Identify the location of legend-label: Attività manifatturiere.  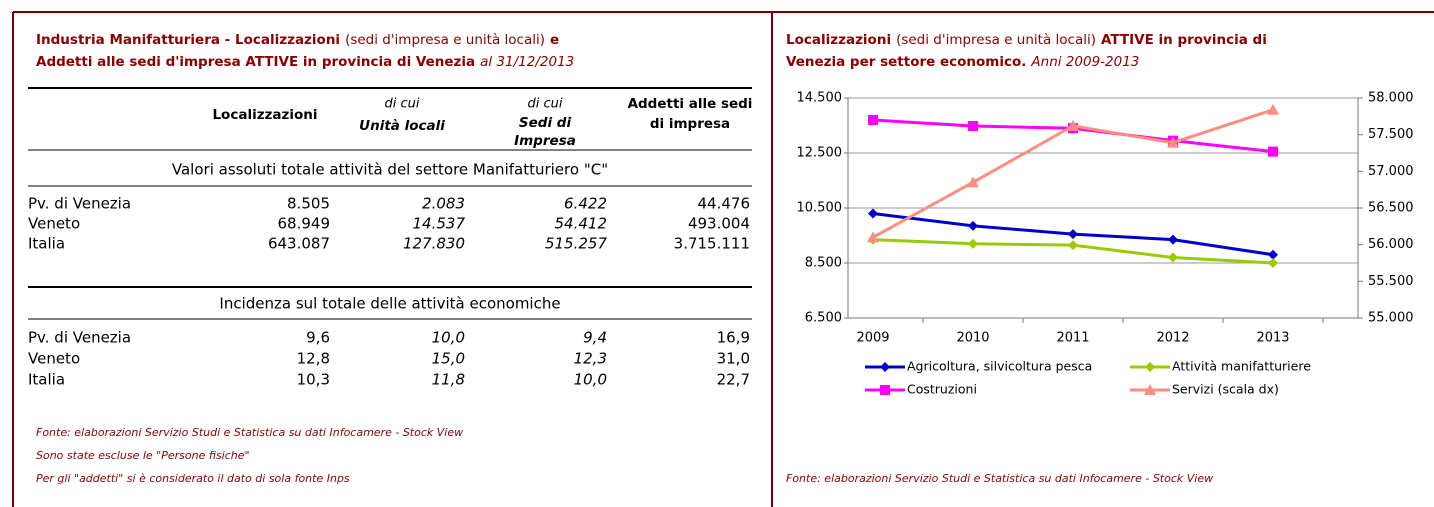
(1241, 366).